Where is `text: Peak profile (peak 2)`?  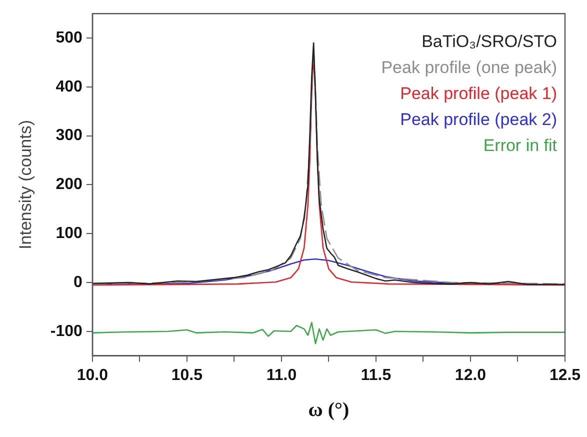 text: Peak profile (peak 2) is located at coordinates (478, 119).